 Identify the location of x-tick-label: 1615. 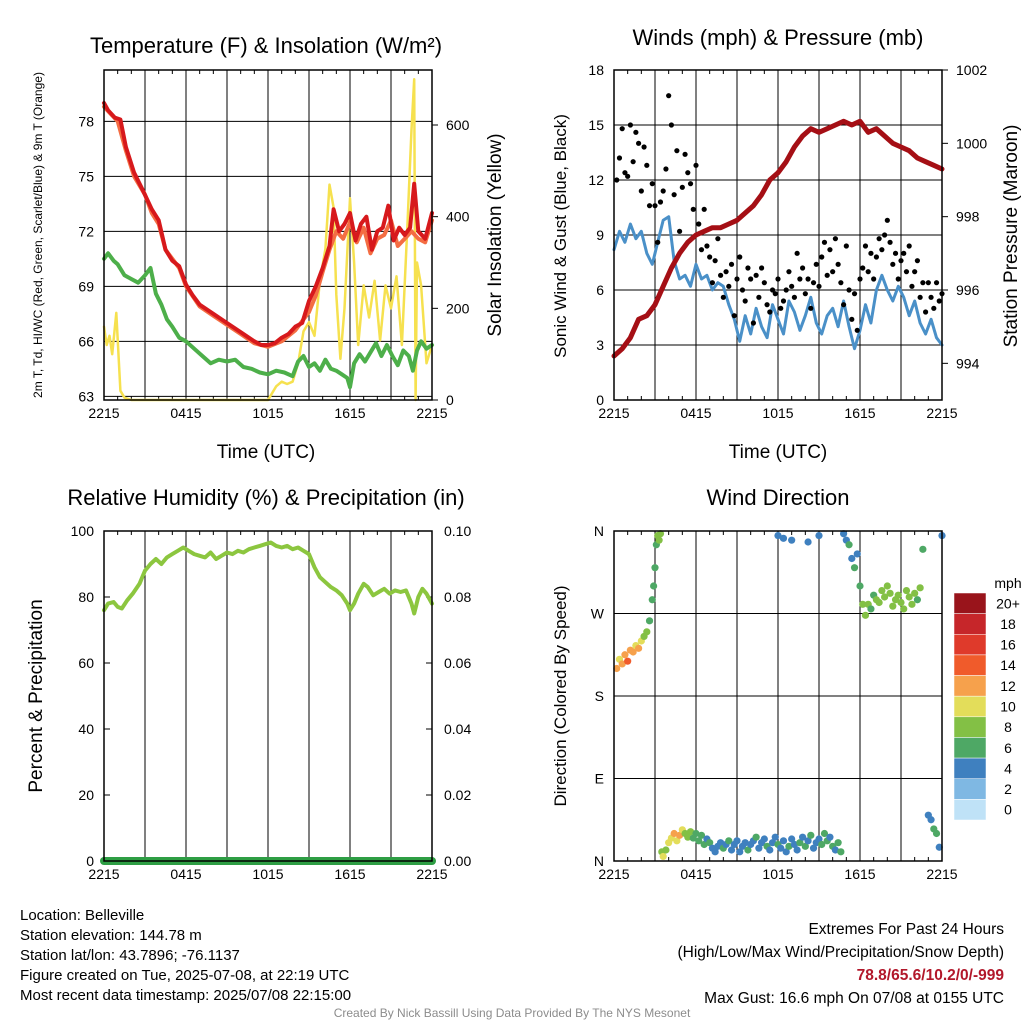
(349, 874).